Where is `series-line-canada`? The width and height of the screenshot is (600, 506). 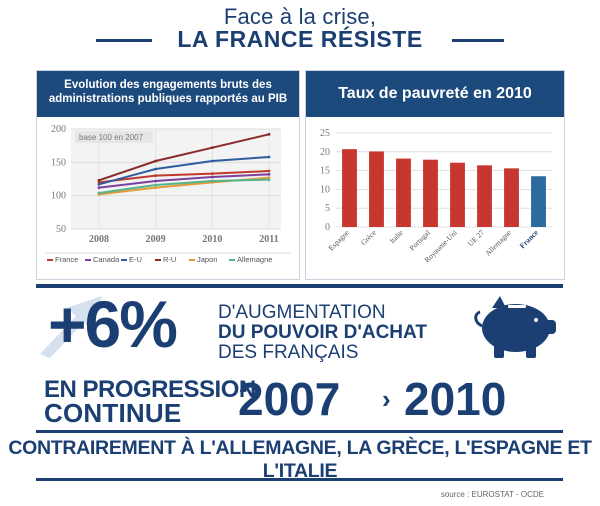 series-line-canada is located at coordinates (184, 181).